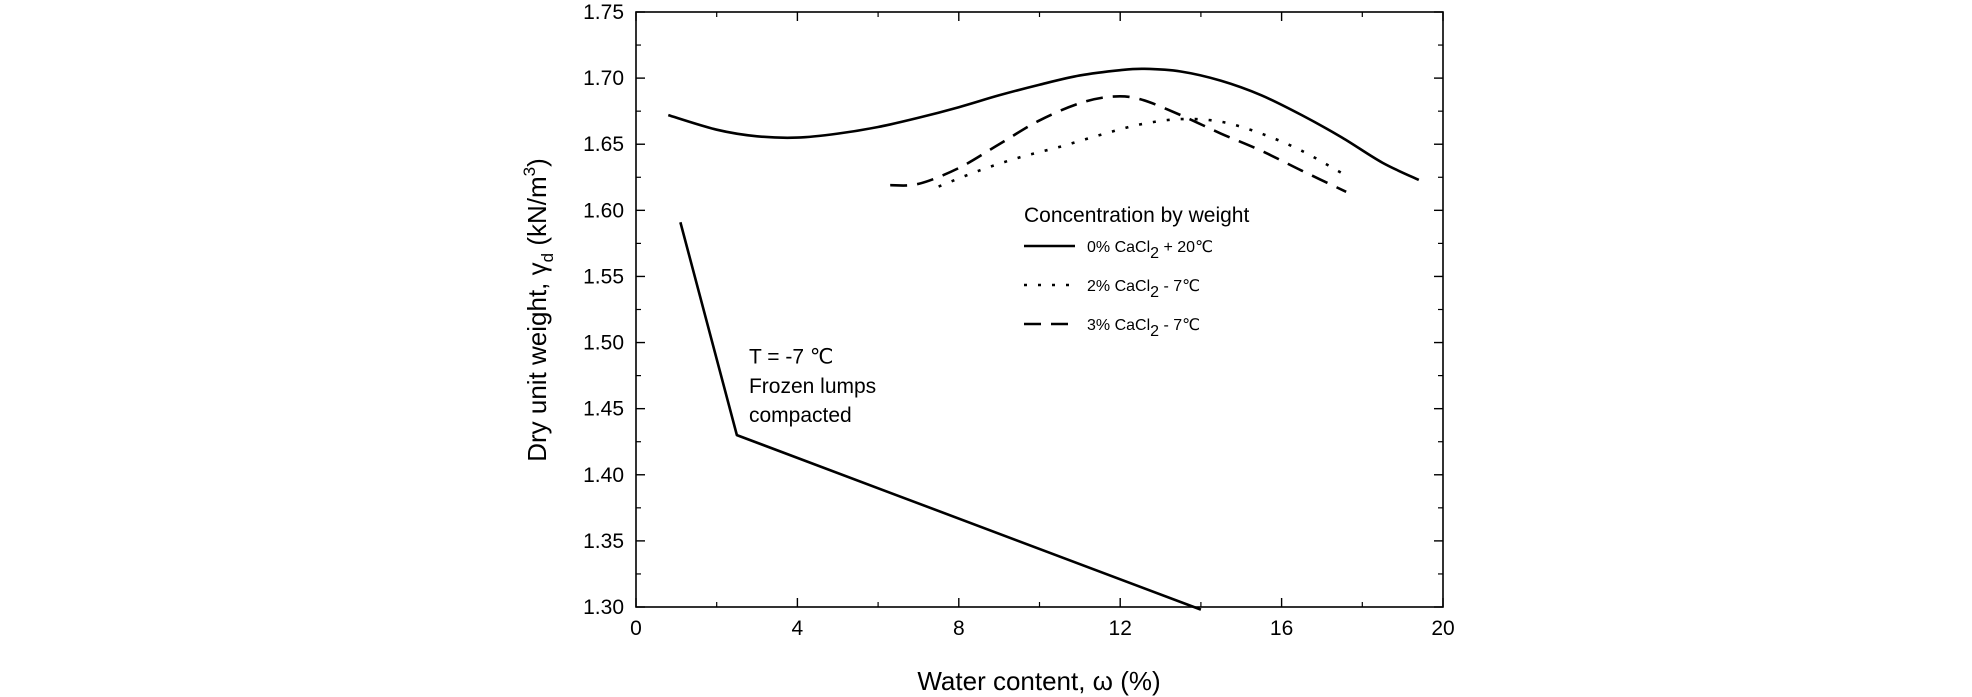 Image resolution: width=1972 pixels, height=697 pixels. Describe the element at coordinates (1136, 215) in the screenshot. I see `legend-title: Concentration by weight` at that location.